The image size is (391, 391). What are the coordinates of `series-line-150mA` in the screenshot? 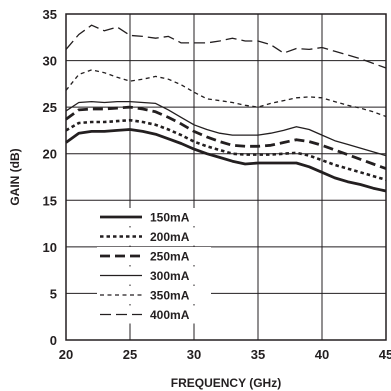 It's located at (226, 160).